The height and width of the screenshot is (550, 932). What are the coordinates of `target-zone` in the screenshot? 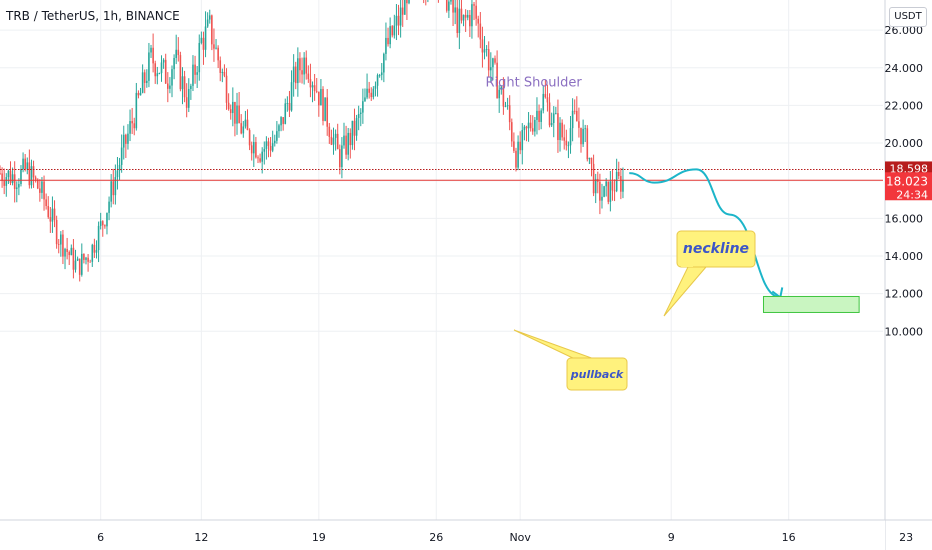 It's located at (811, 304).